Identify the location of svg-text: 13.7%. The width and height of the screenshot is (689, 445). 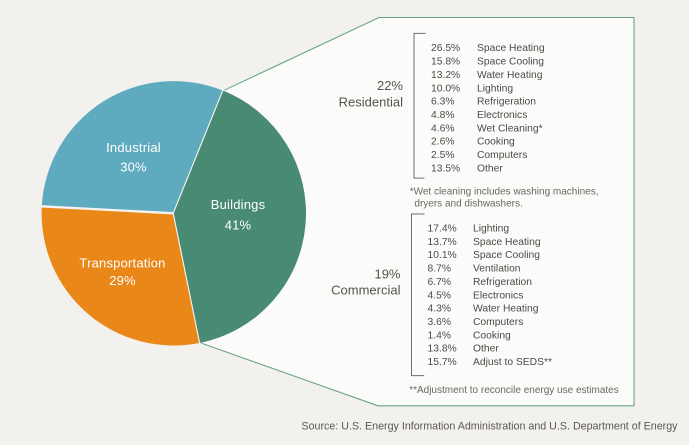
(442, 242).